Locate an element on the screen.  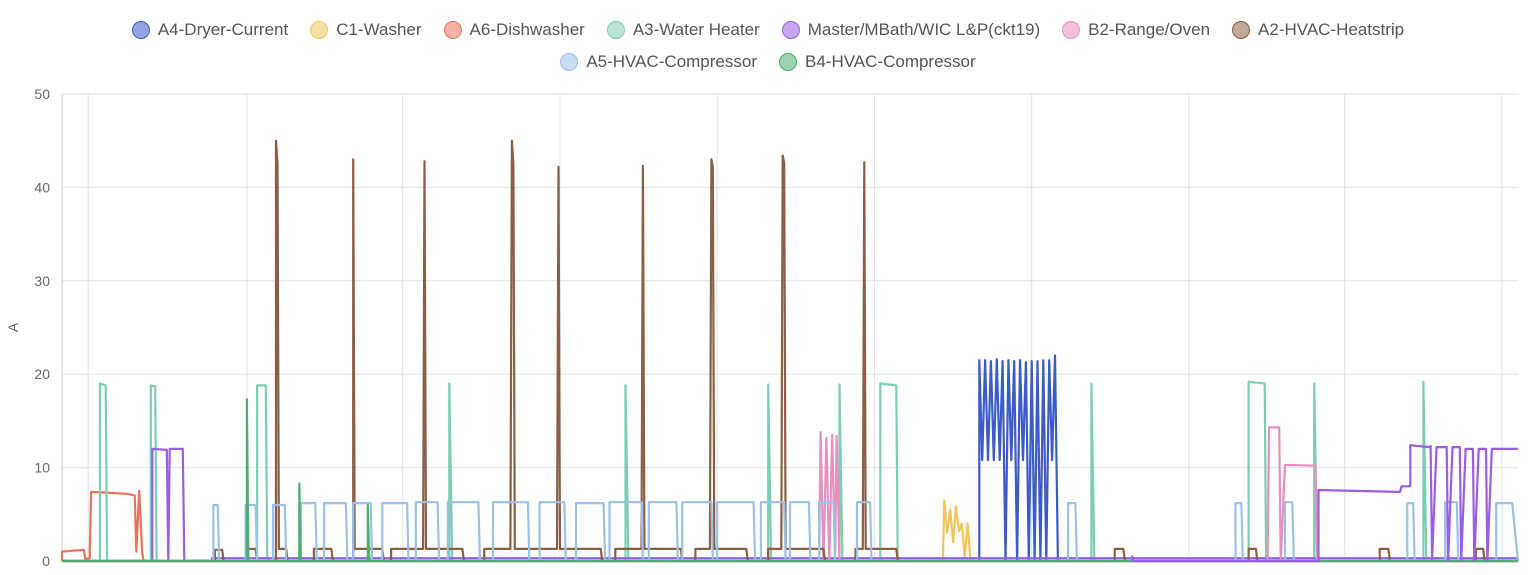
y-tick-label: 50 is located at coordinates (42, 94).